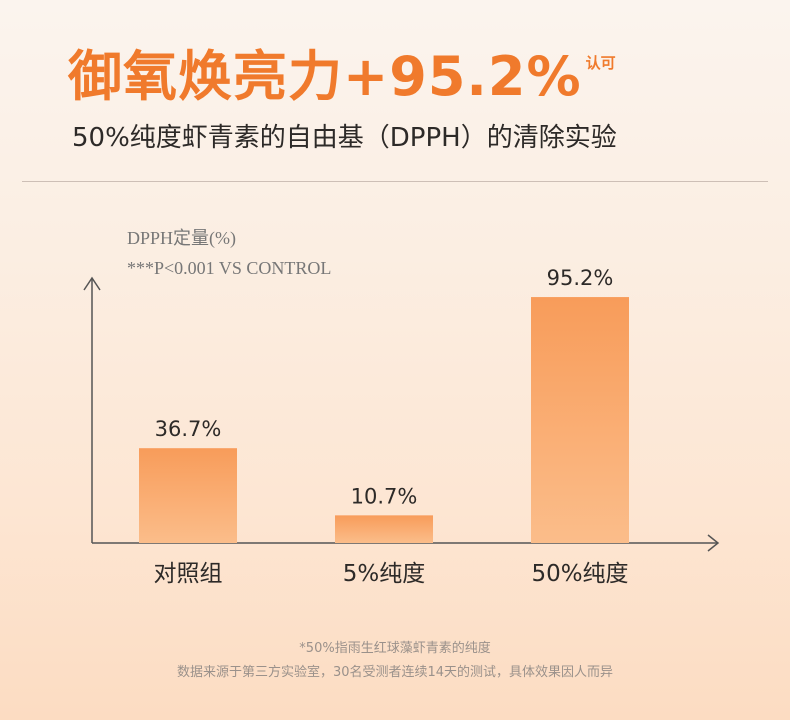 The height and width of the screenshot is (720, 790). Describe the element at coordinates (229, 268) in the screenshot. I see `significance-note: ***P<0.001 VS CONTROL` at that location.